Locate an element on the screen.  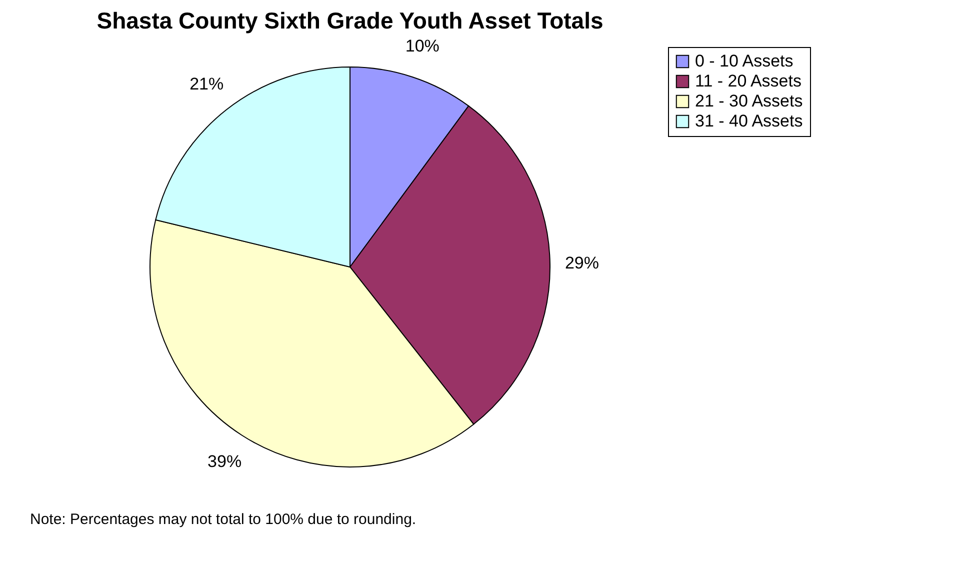
legend-label: 21 - 30 Assets is located at coordinates (749, 101).